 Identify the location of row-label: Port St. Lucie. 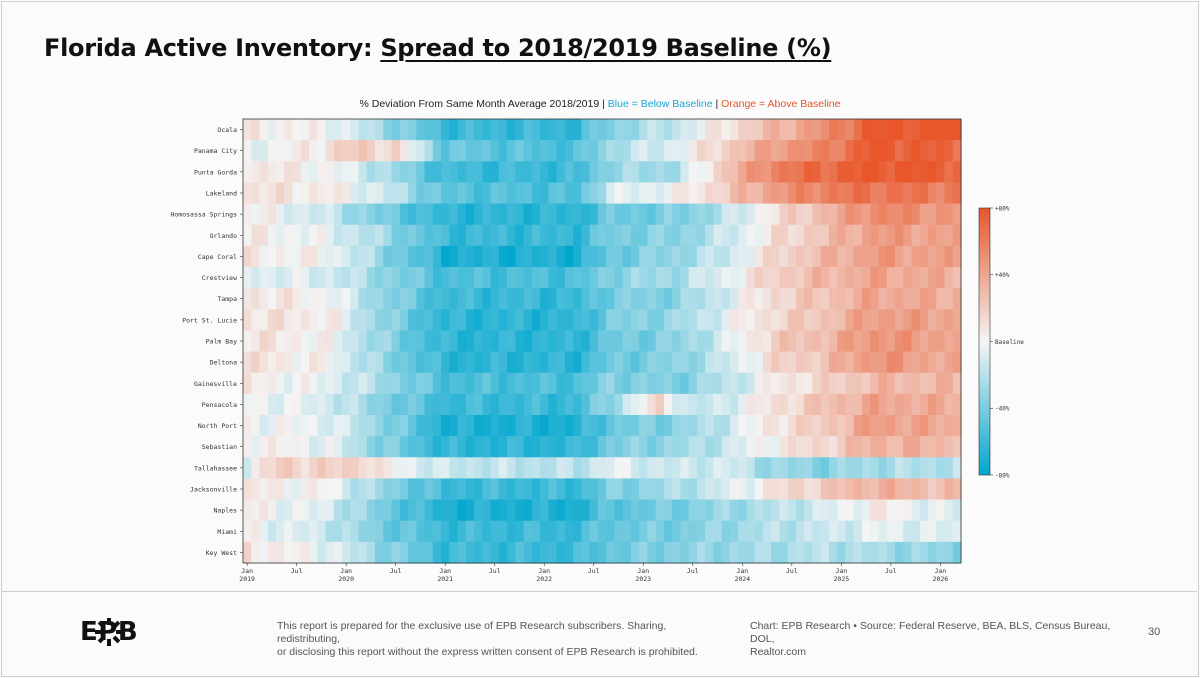
(209, 320).